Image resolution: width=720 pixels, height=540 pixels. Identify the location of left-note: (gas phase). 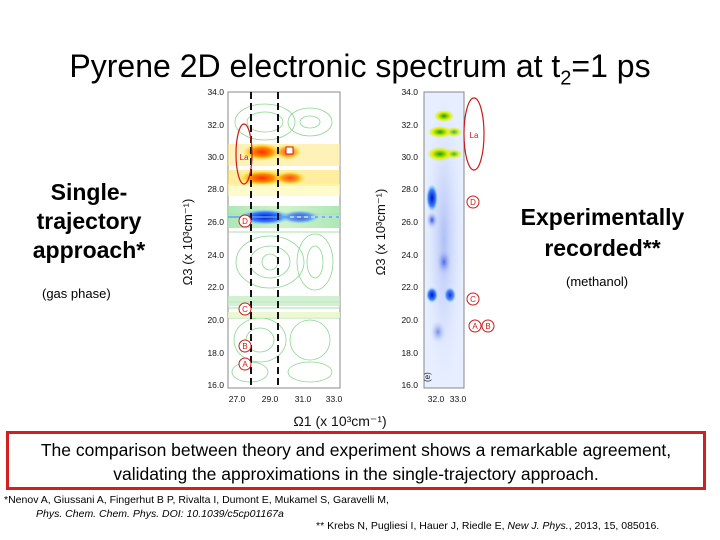
(76, 293).